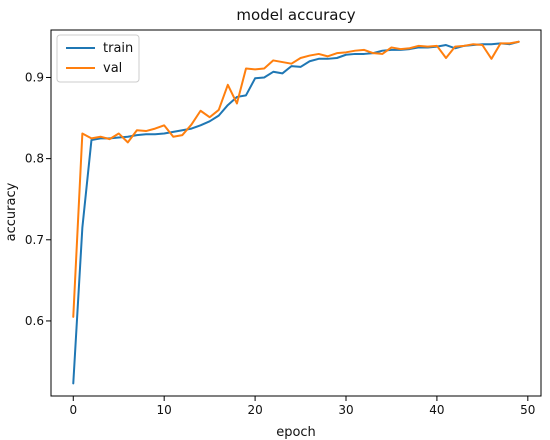  Describe the element at coordinates (254, 410) in the screenshot. I see `x-tick-label-20: 20` at that location.